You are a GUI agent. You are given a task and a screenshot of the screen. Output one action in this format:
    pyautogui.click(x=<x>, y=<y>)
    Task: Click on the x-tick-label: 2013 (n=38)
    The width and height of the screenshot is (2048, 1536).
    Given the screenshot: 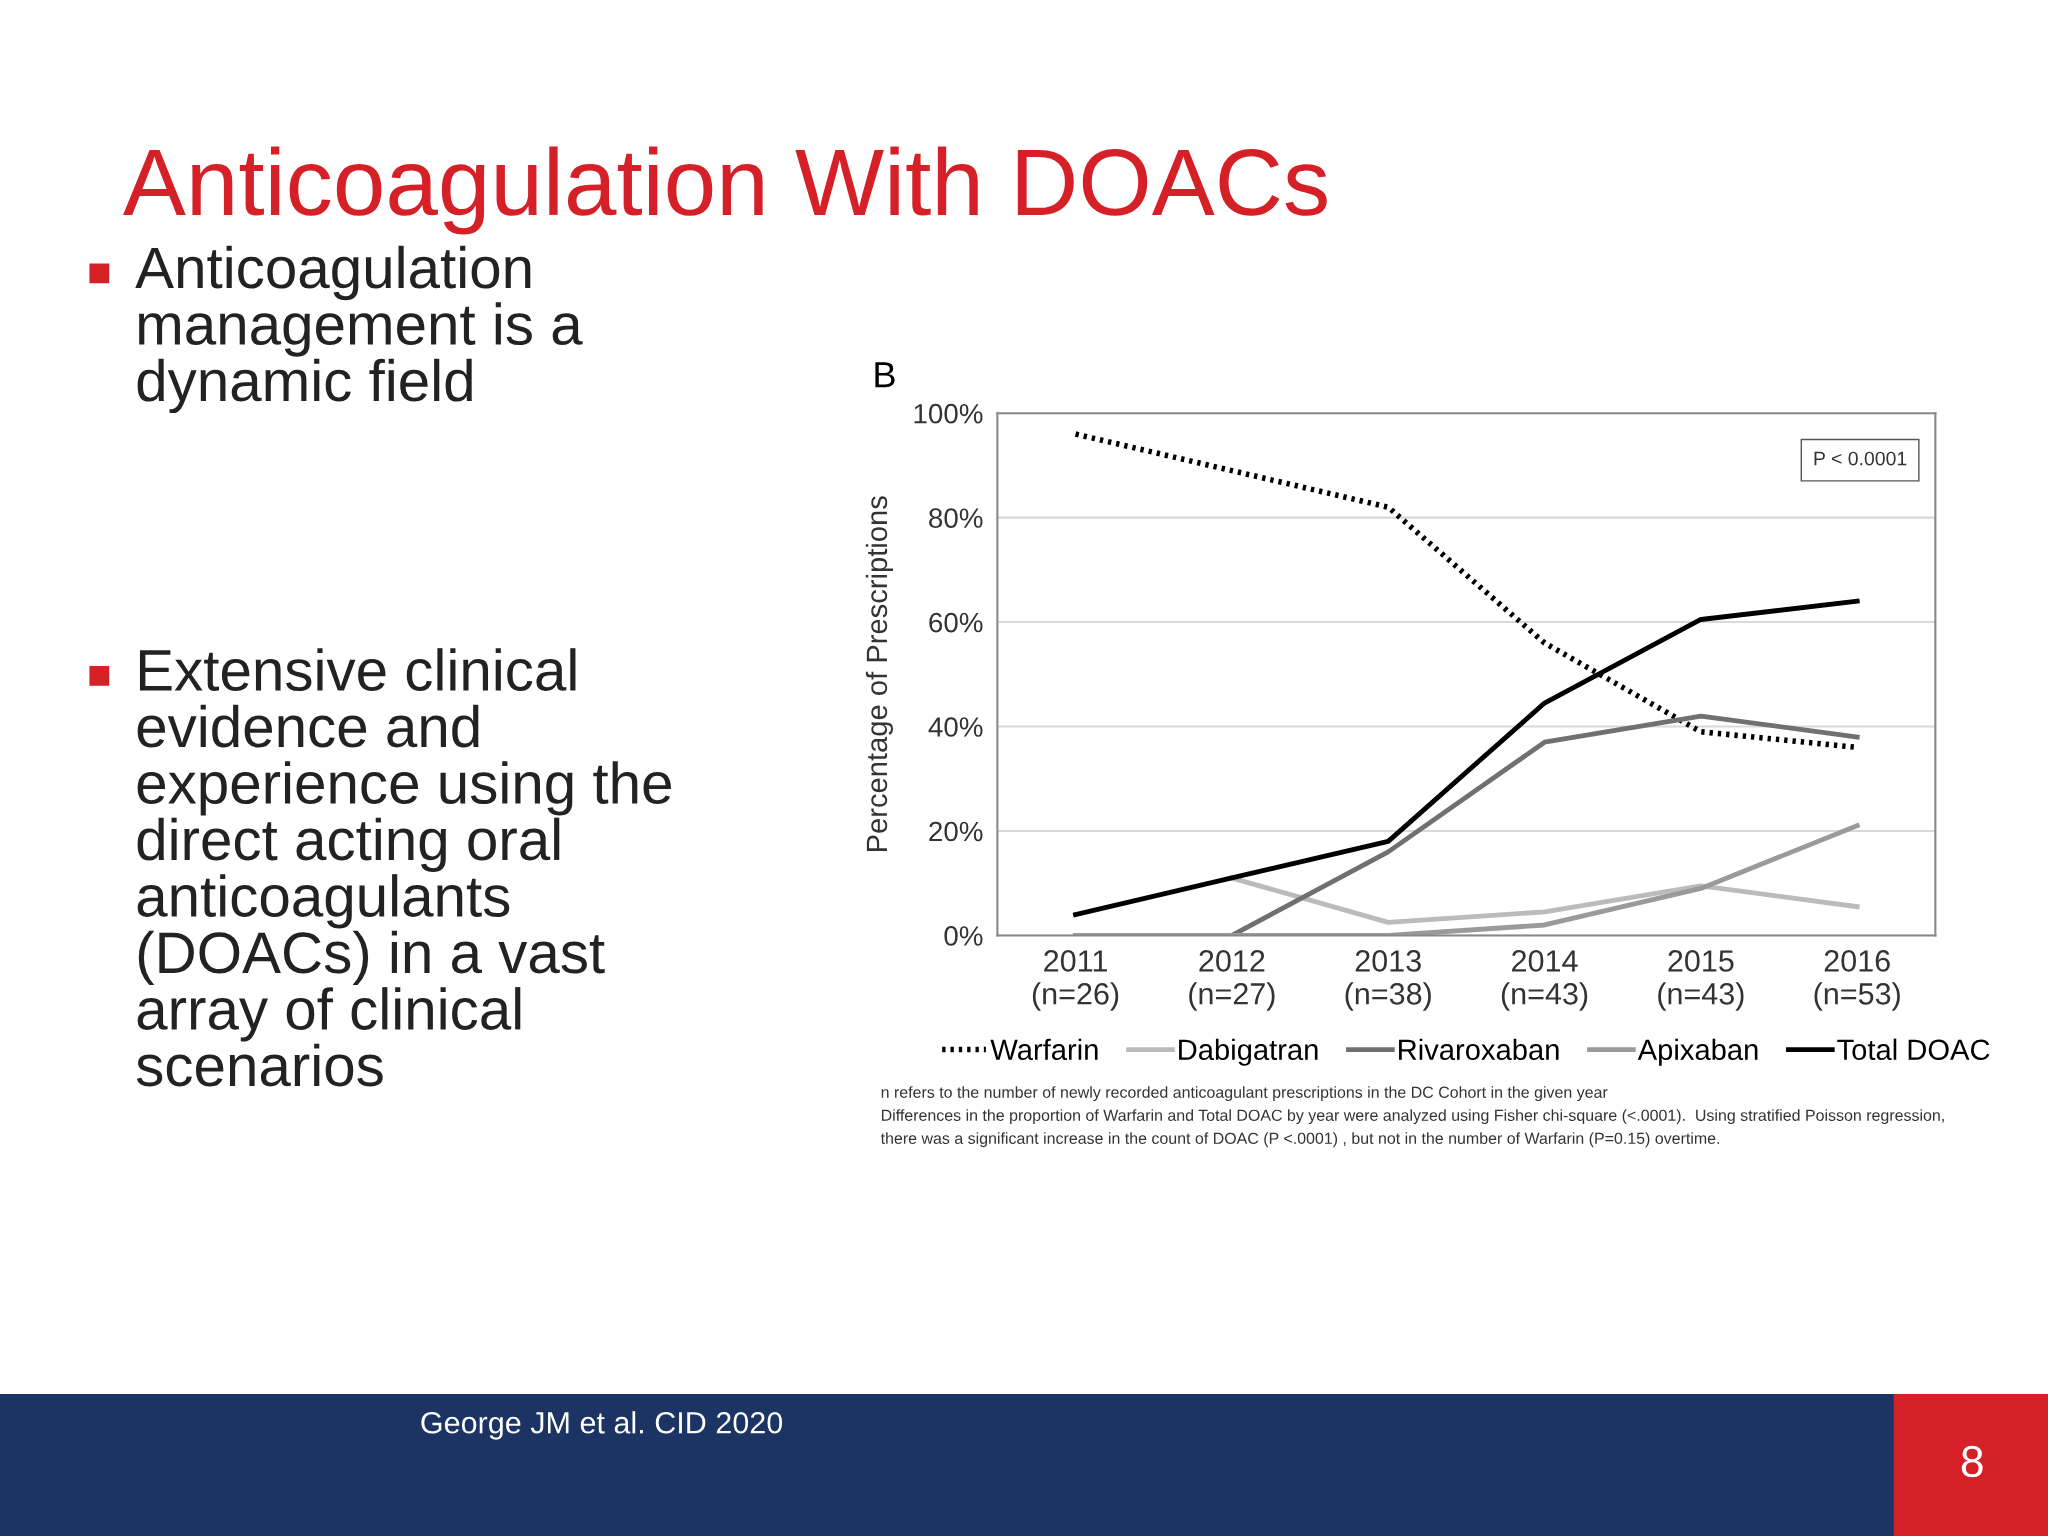 What is the action you would take?
    pyautogui.click(x=1388, y=980)
    